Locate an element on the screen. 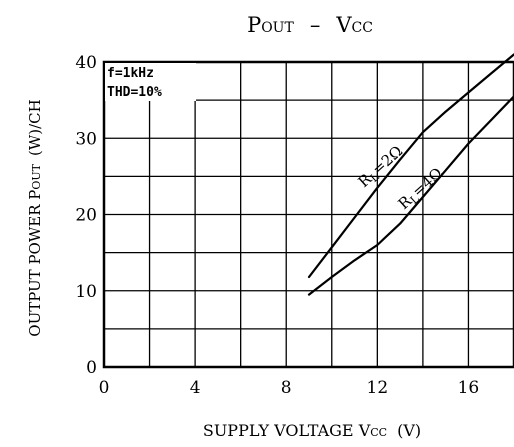 This screenshot has width=514, height=447. x-tick-label: 12 is located at coordinates (378, 388).